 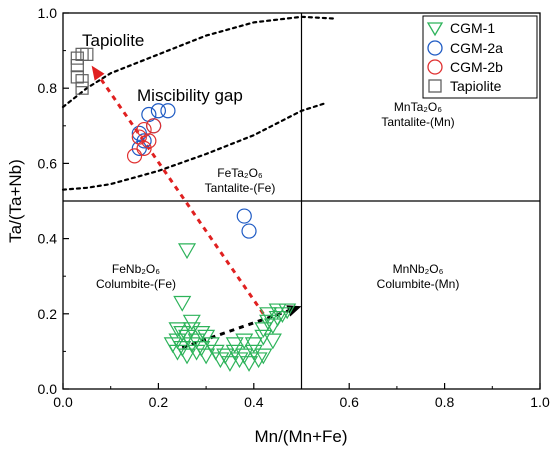 I want to click on y-tick-label: 0.8, so click(x=48, y=88).